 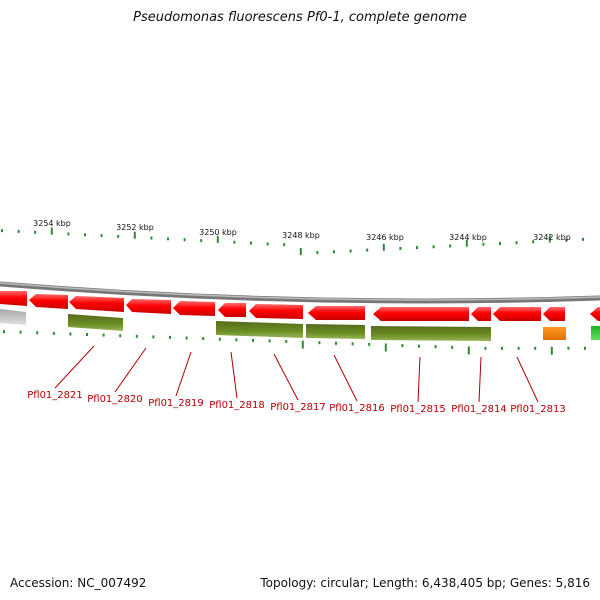 What do you see at coordinates (357, 408) in the screenshot?
I see `gene-label: Pfl01_2816` at bounding box center [357, 408].